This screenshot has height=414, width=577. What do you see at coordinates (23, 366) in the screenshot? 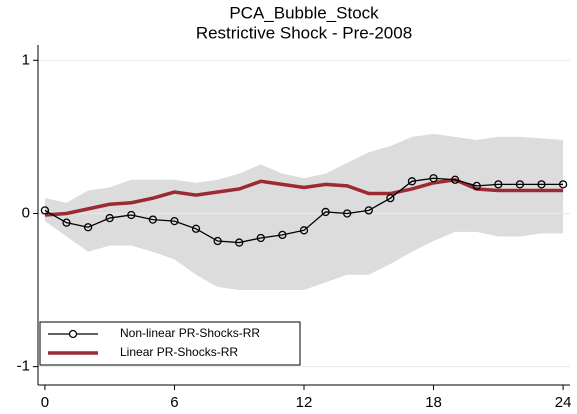
I see `y-tick-label: -1` at bounding box center [23, 366].